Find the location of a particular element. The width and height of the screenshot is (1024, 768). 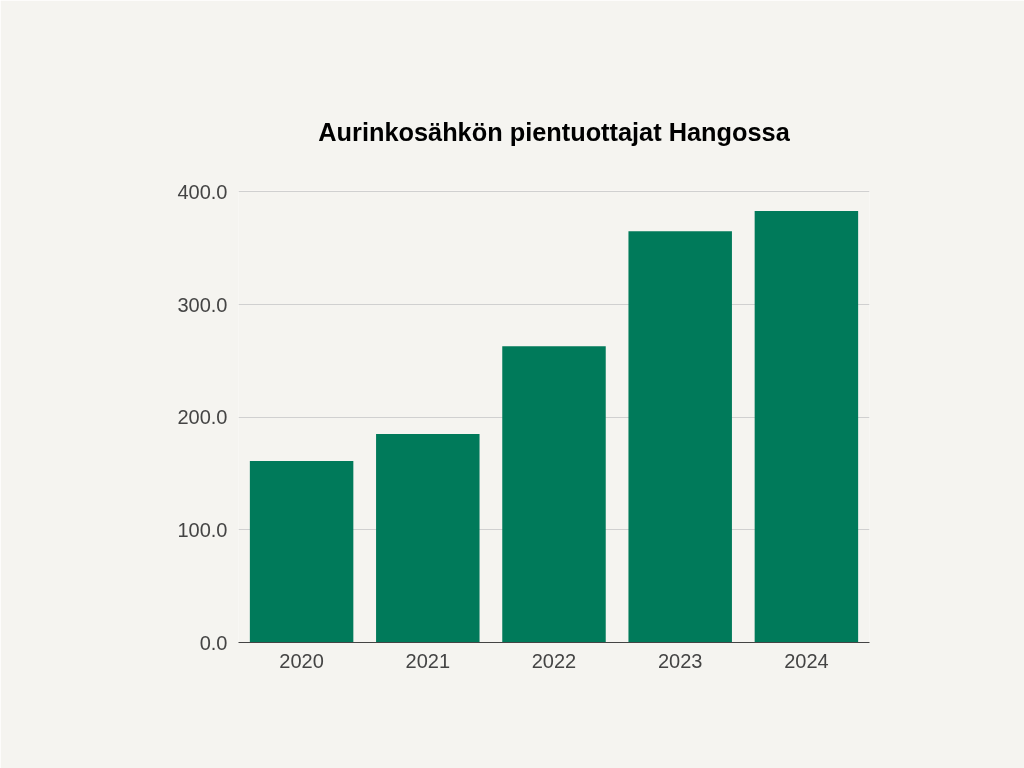

y-tick-label: 200.0 is located at coordinates (202, 417).